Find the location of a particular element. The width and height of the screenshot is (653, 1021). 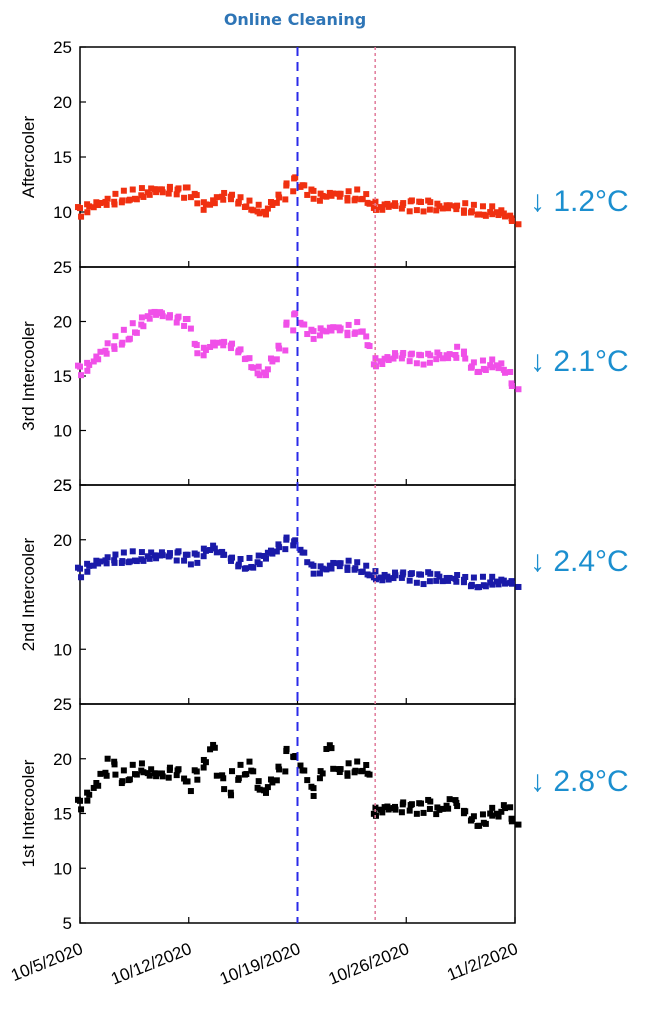

y-tick-label: 5 is located at coordinates (67, 485).